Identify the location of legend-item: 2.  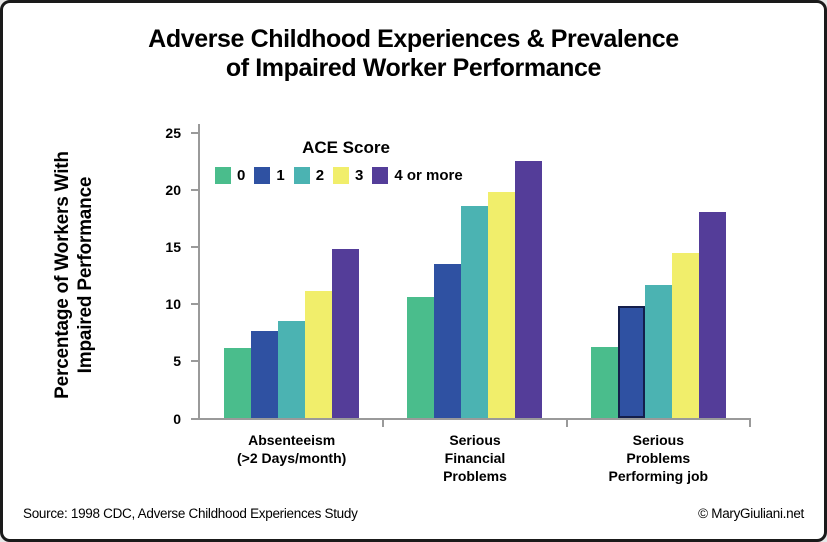
(309, 175).